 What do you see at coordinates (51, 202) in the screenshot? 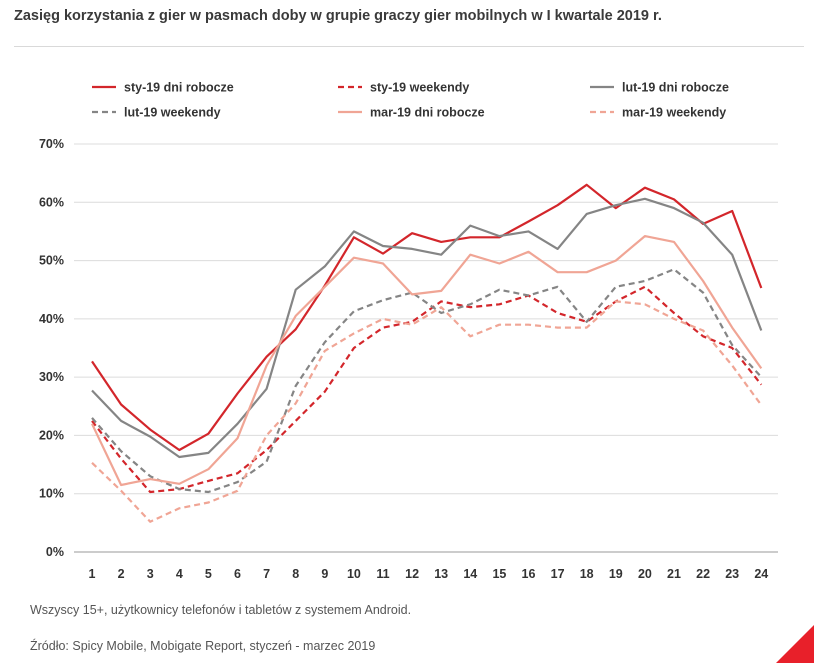
I see `y-tick-label: 60%` at bounding box center [51, 202].